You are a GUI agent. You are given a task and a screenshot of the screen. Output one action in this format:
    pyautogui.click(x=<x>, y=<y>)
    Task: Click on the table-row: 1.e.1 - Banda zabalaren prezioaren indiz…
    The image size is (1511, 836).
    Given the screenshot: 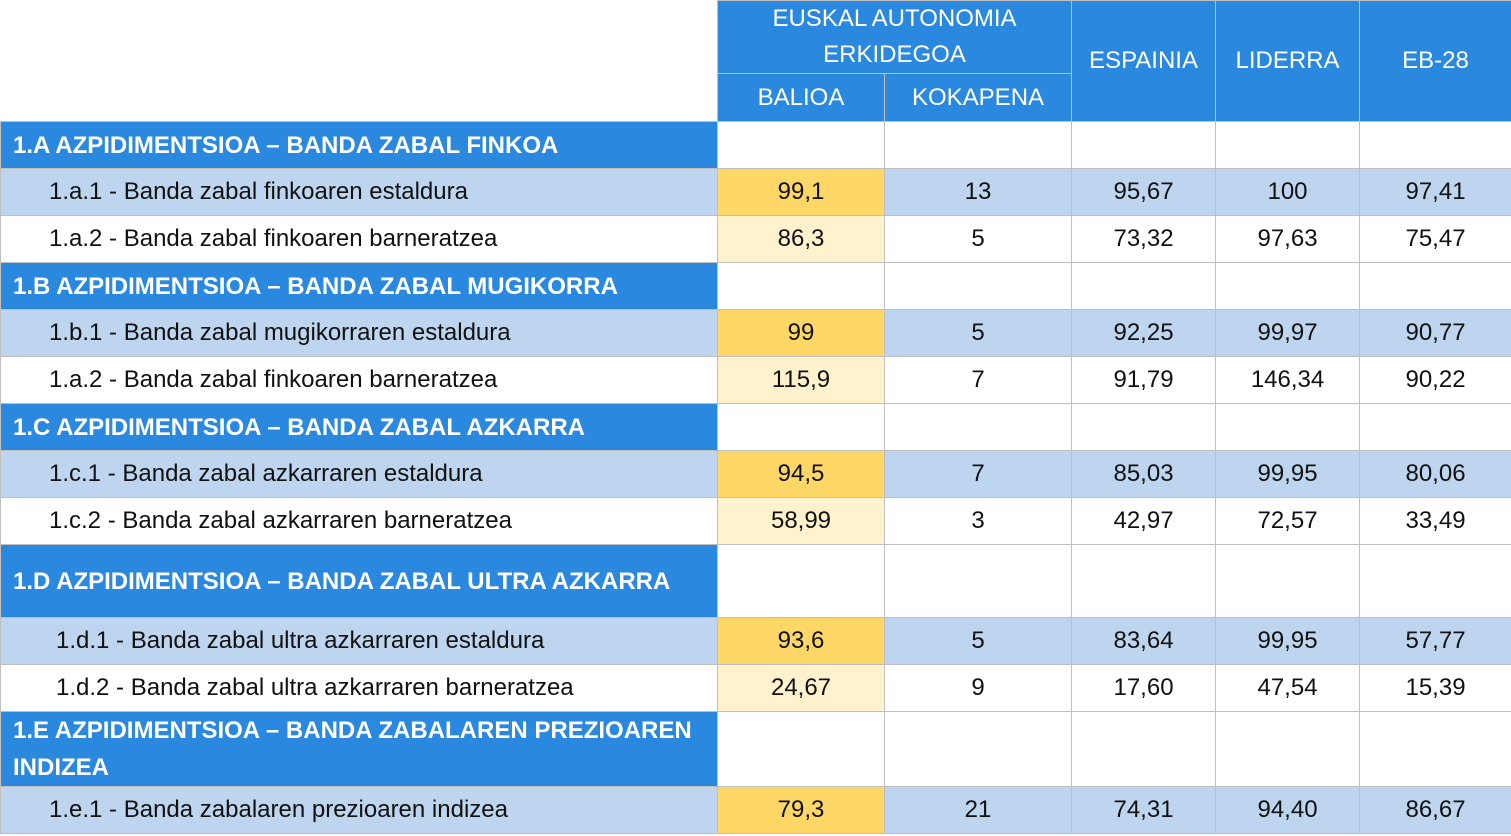 What is the action you would take?
    pyautogui.click(x=755, y=810)
    